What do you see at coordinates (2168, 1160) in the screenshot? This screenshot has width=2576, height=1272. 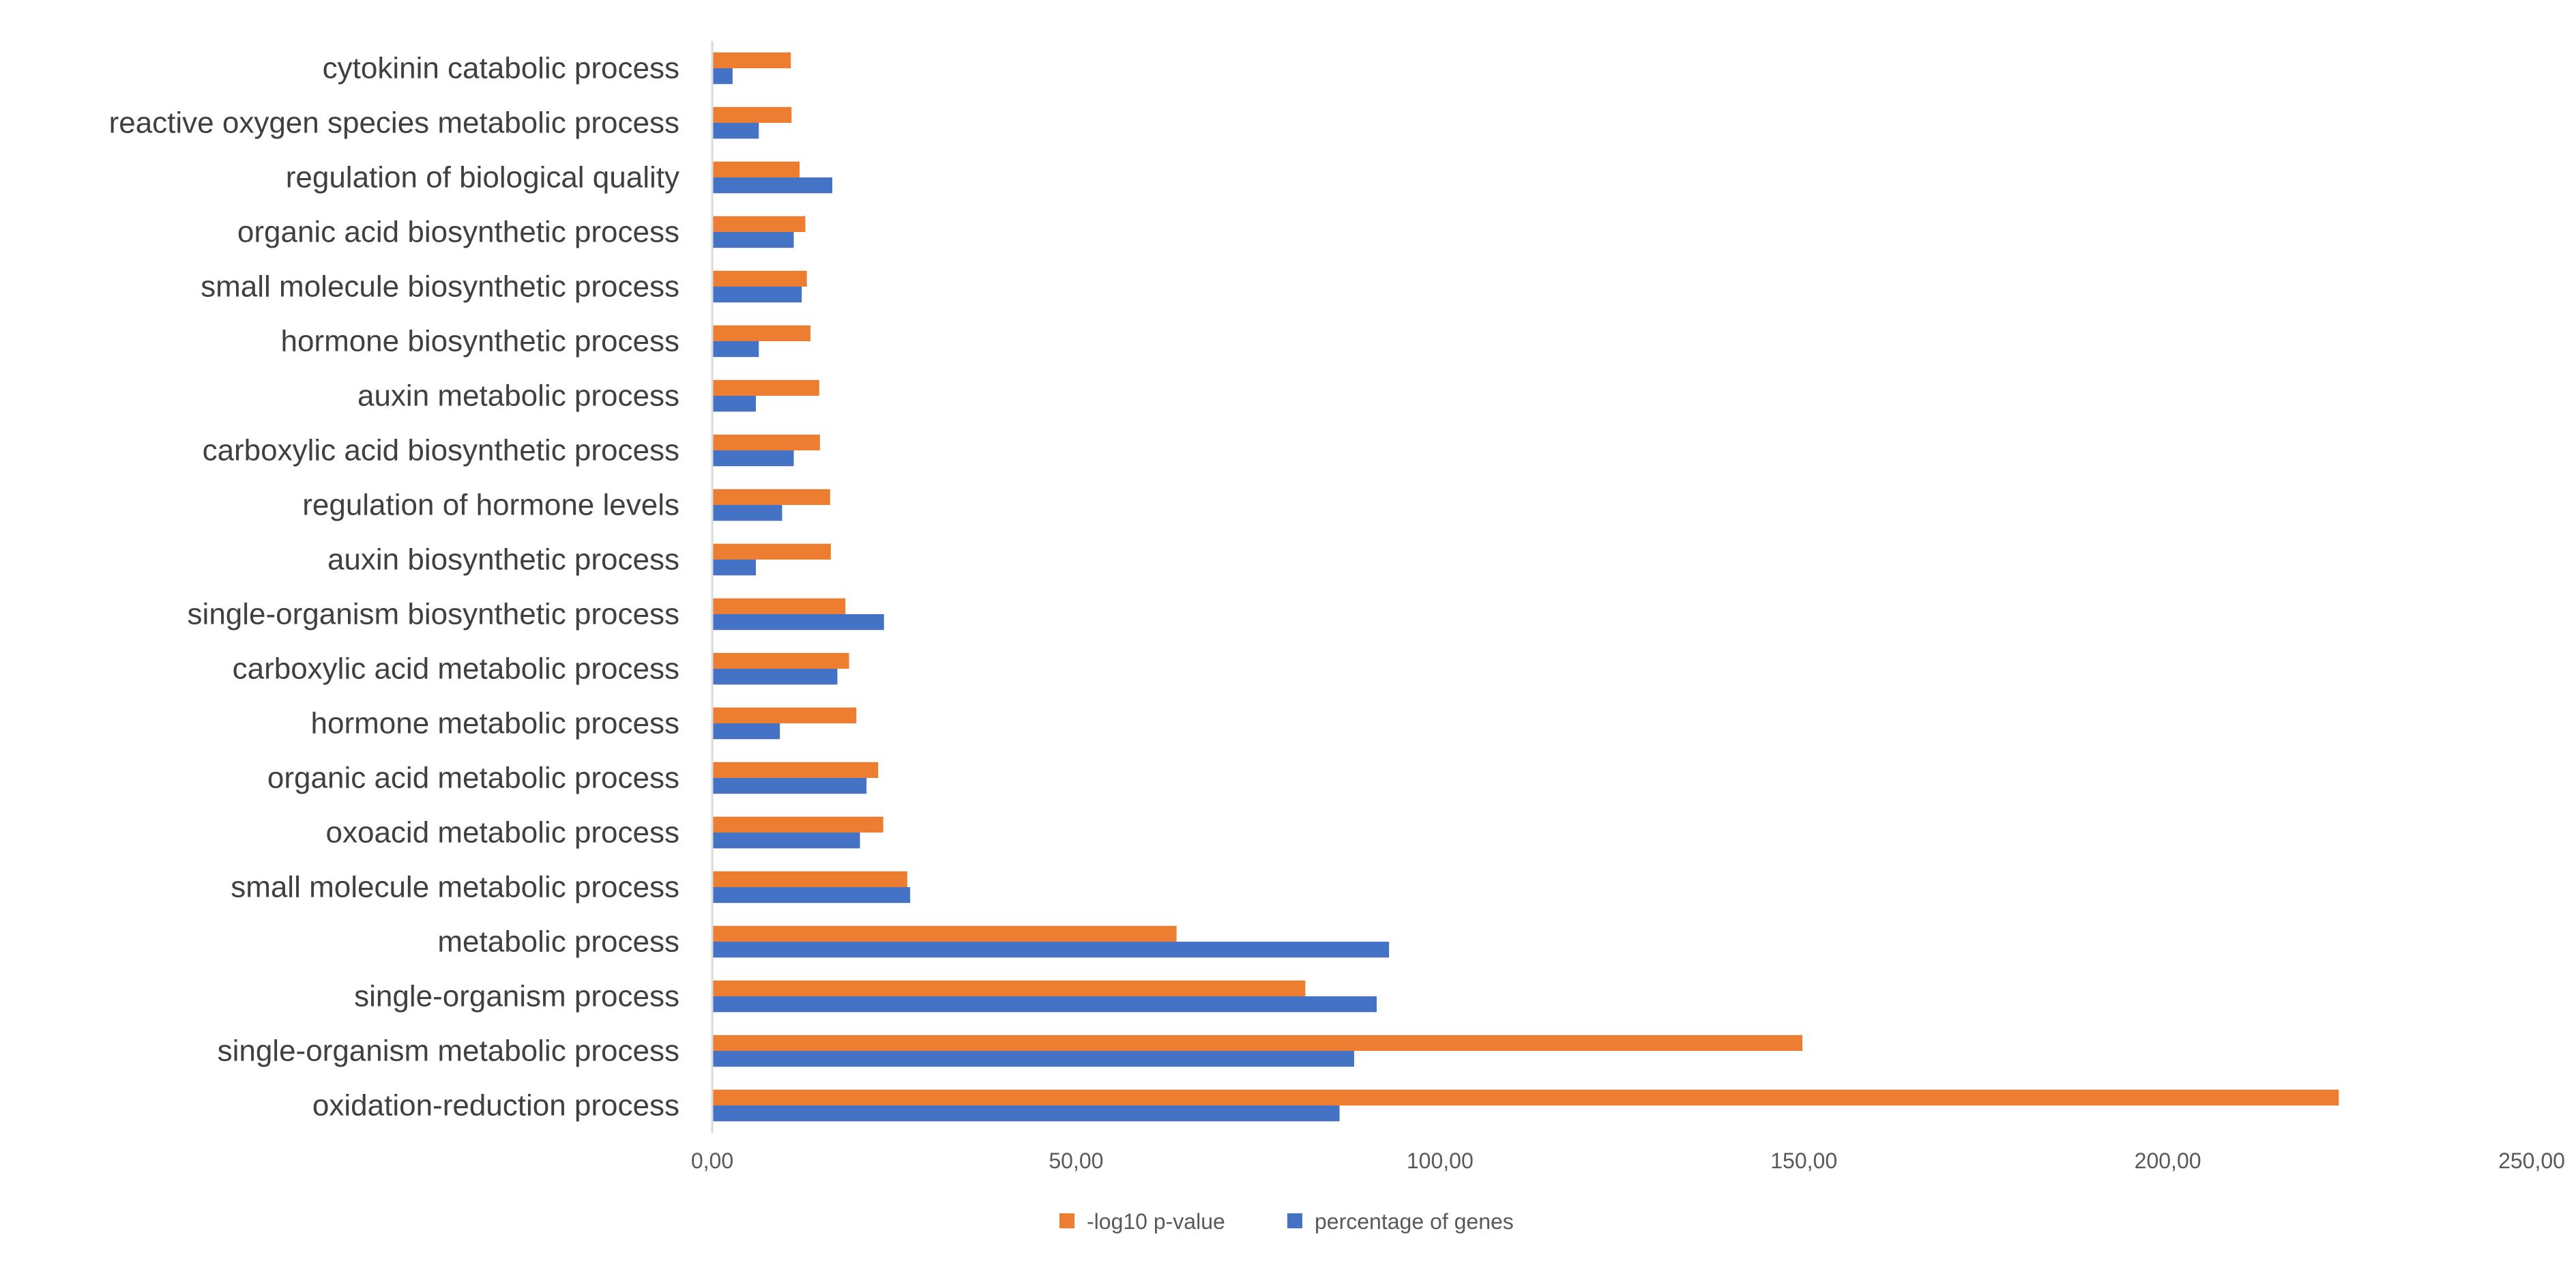 I see `x-tick-label-4: 200,00` at bounding box center [2168, 1160].